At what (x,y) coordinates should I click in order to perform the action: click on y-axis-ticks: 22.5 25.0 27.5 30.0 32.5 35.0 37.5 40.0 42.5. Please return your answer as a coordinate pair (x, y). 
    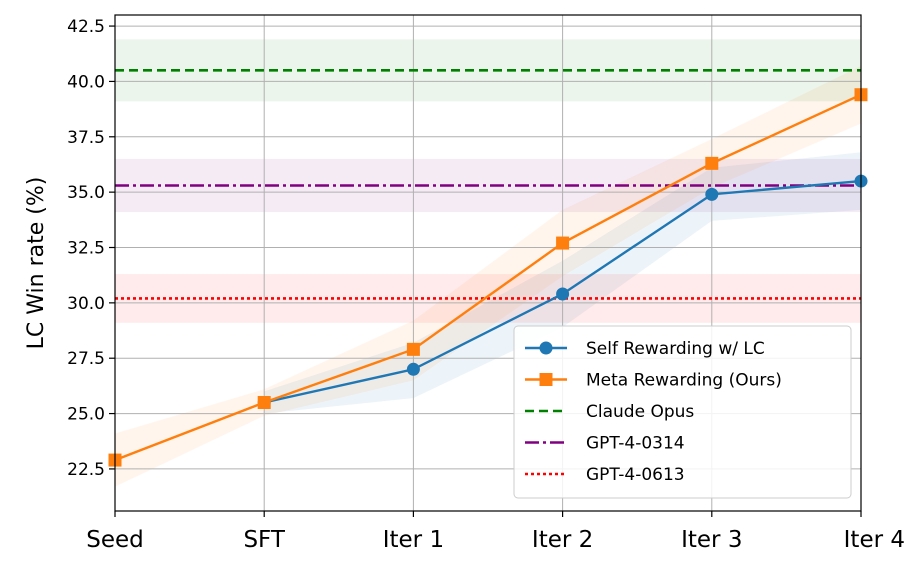
    Looking at the image, I should click on (91, 248).